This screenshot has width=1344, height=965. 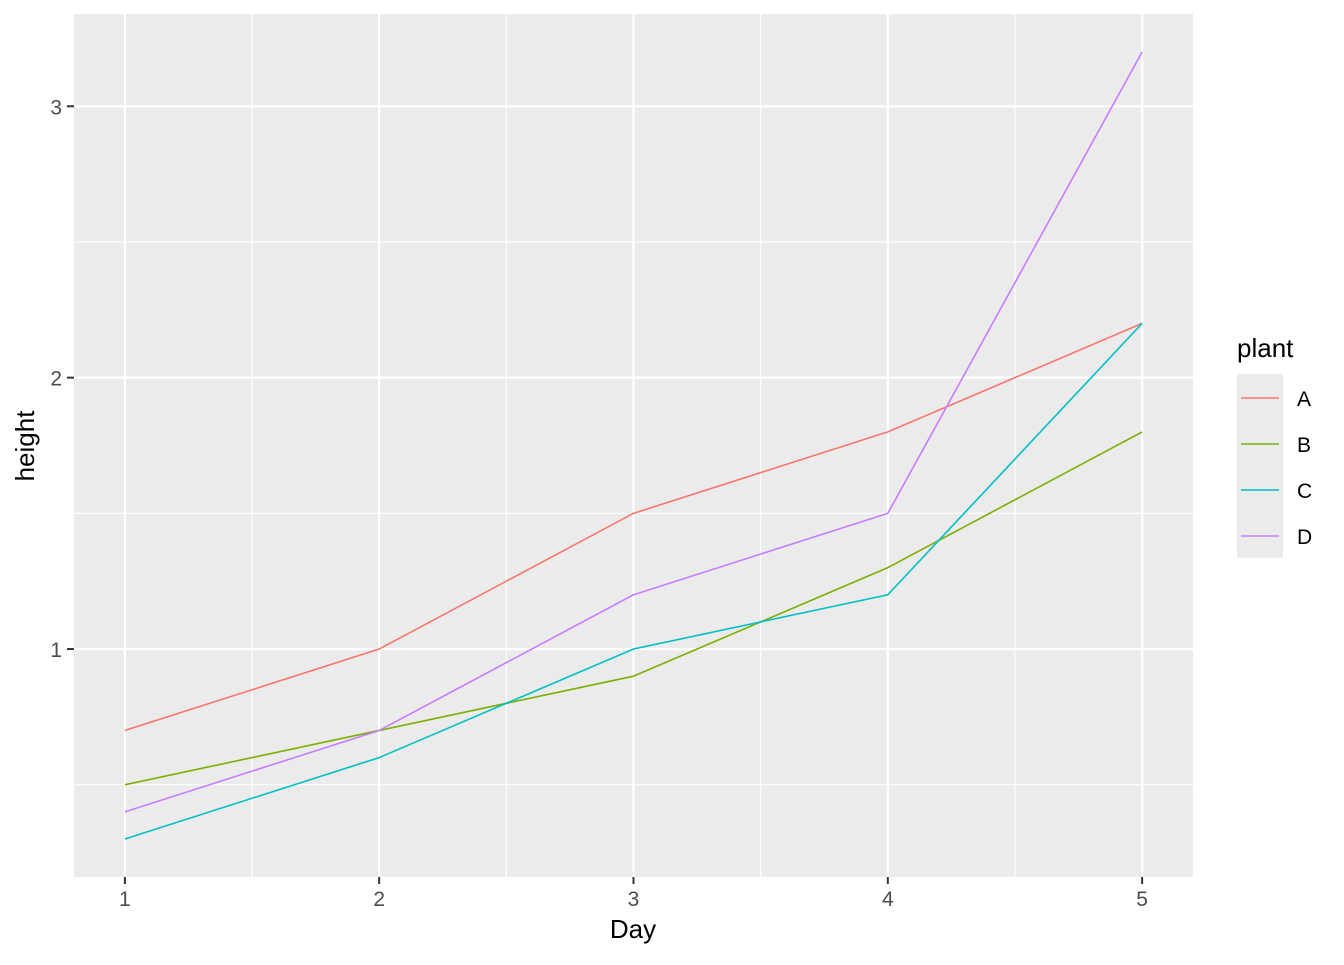 What do you see at coordinates (56, 107) in the screenshot?
I see `y-tick-label: 3` at bounding box center [56, 107].